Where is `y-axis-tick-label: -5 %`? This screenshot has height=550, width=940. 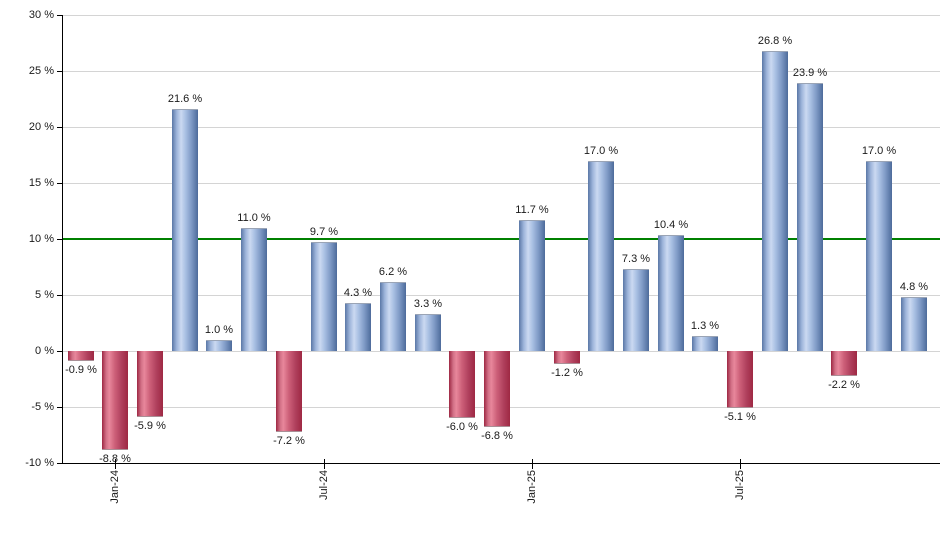
y-axis-tick-label: -5 % is located at coordinates (42, 407).